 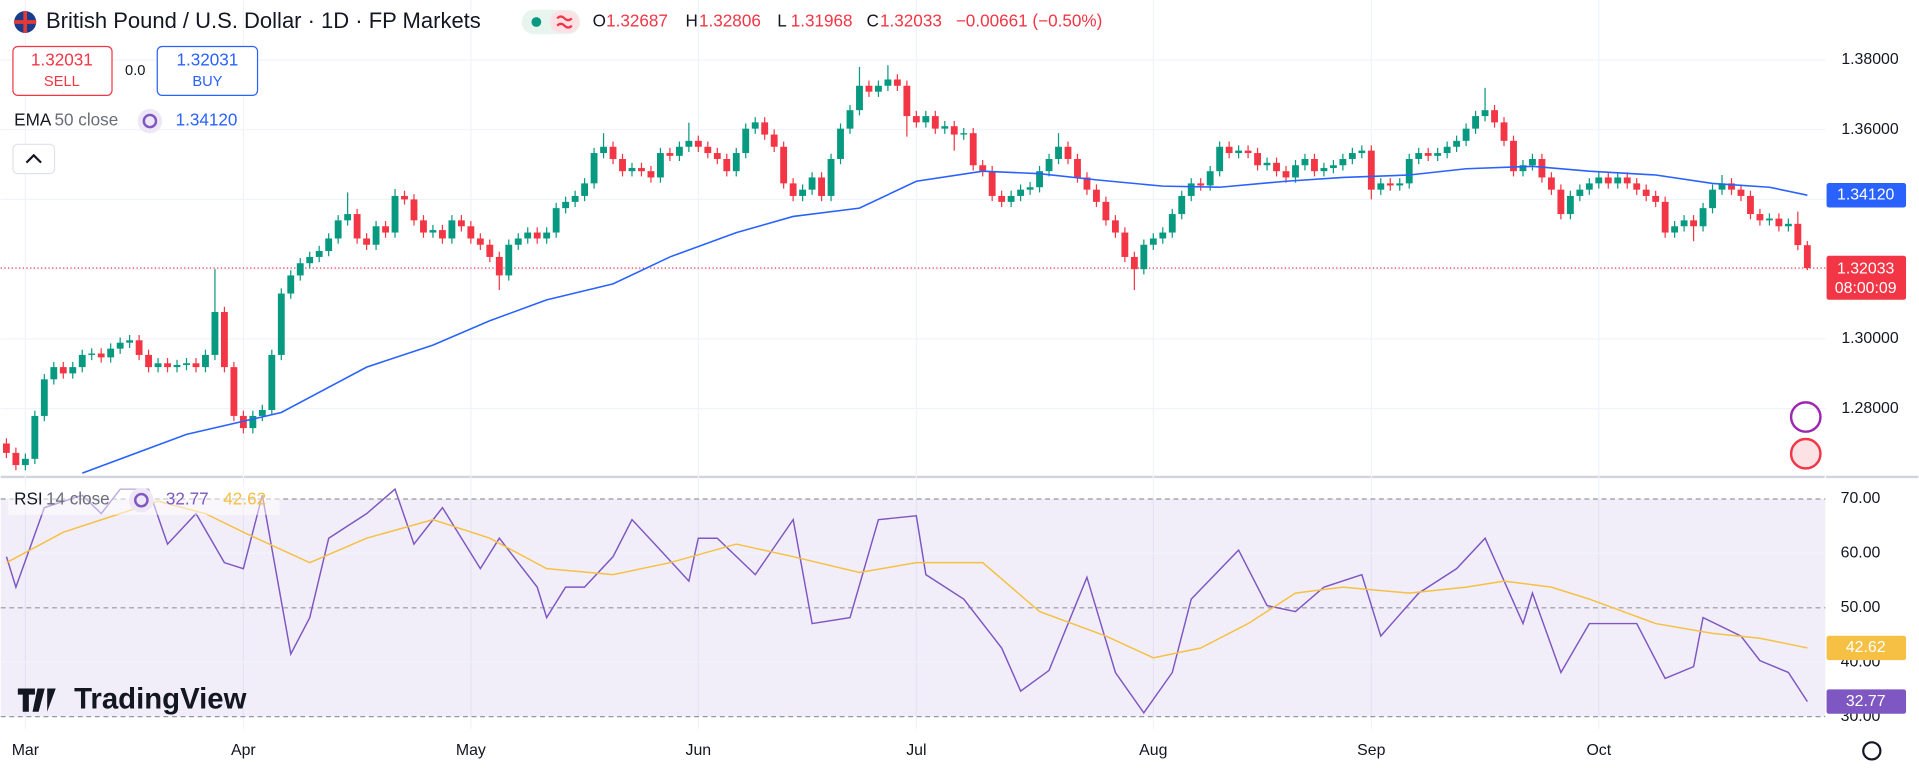 What do you see at coordinates (471, 750) in the screenshot?
I see `x-tick-label: May` at bounding box center [471, 750].